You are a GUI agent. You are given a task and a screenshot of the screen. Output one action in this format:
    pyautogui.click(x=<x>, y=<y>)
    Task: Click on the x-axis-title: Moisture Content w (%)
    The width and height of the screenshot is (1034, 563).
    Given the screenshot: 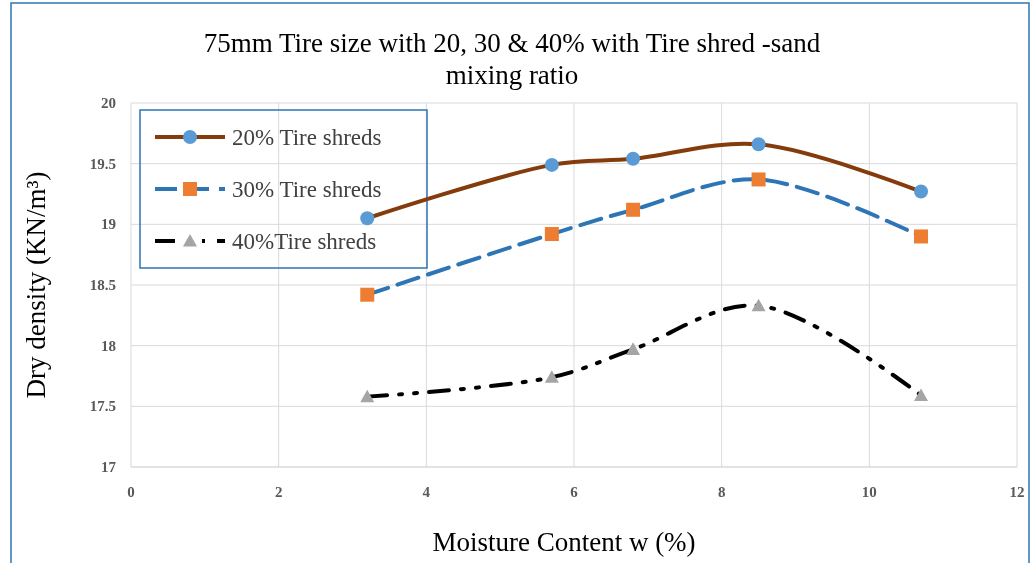 What is the action you would take?
    pyautogui.click(x=564, y=542)
    